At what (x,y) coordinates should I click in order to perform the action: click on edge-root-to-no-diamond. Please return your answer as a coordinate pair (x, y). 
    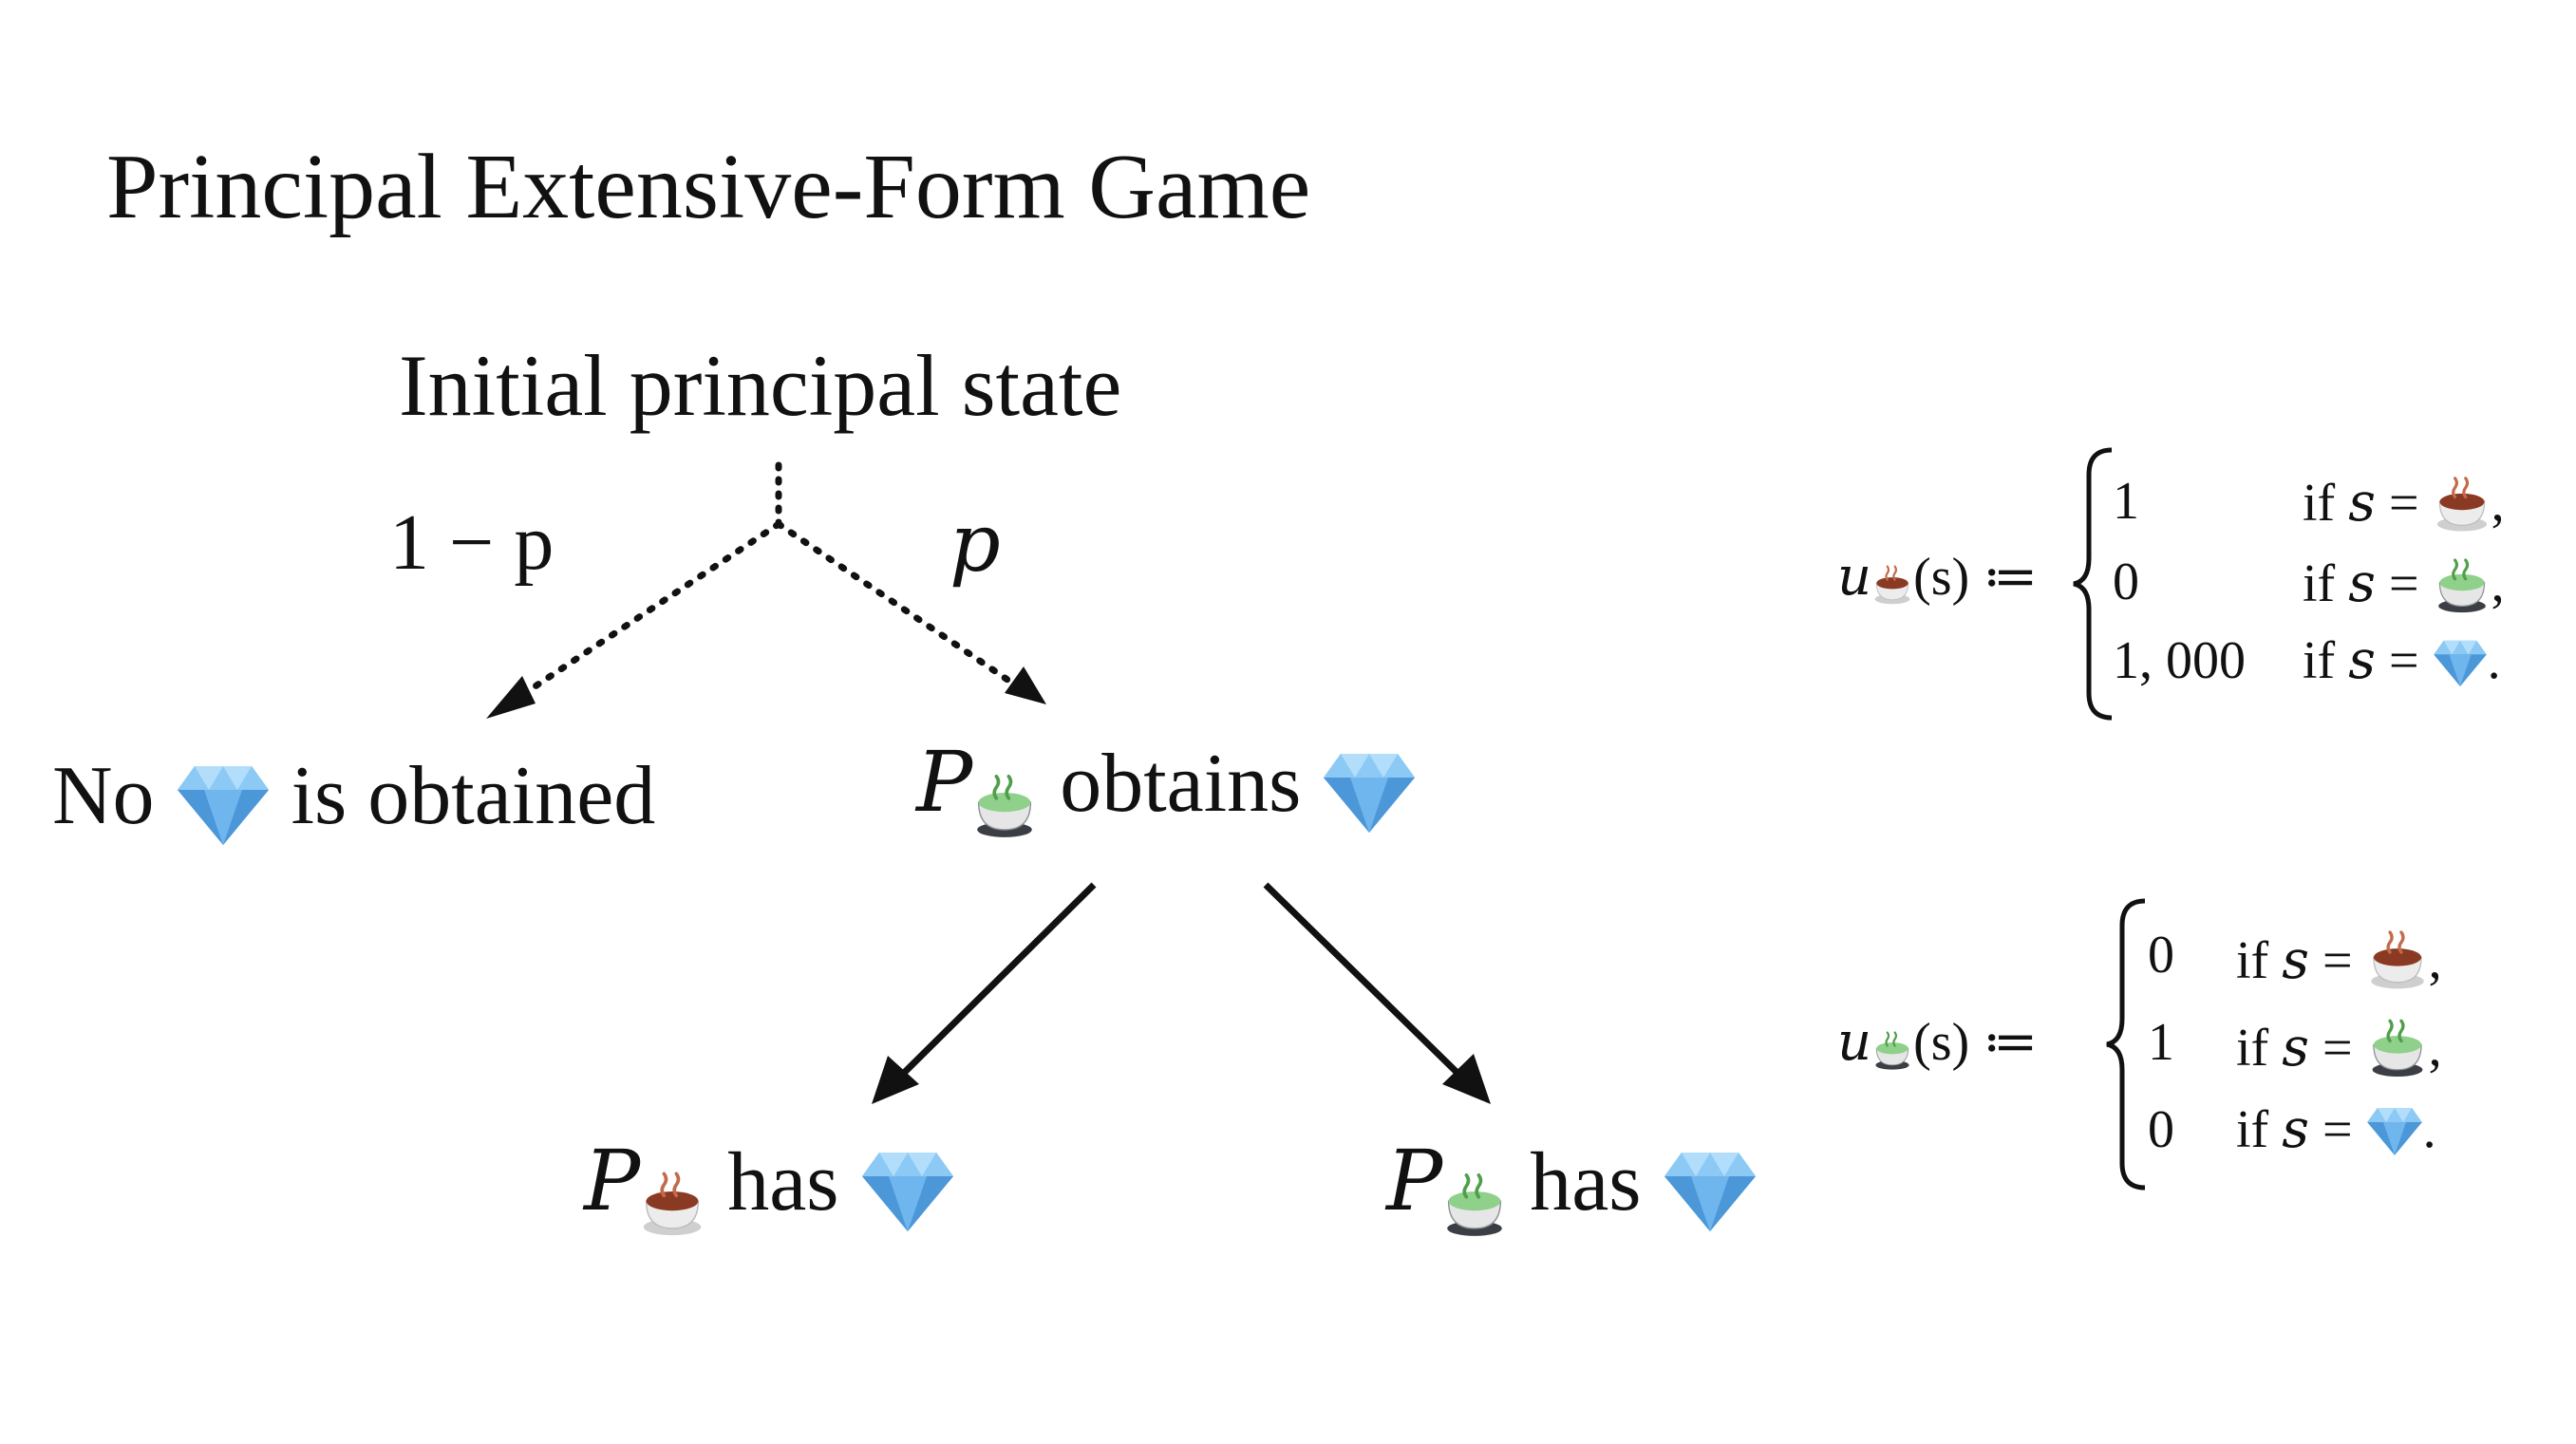
    Looking at the image, I should click on (643, 614).